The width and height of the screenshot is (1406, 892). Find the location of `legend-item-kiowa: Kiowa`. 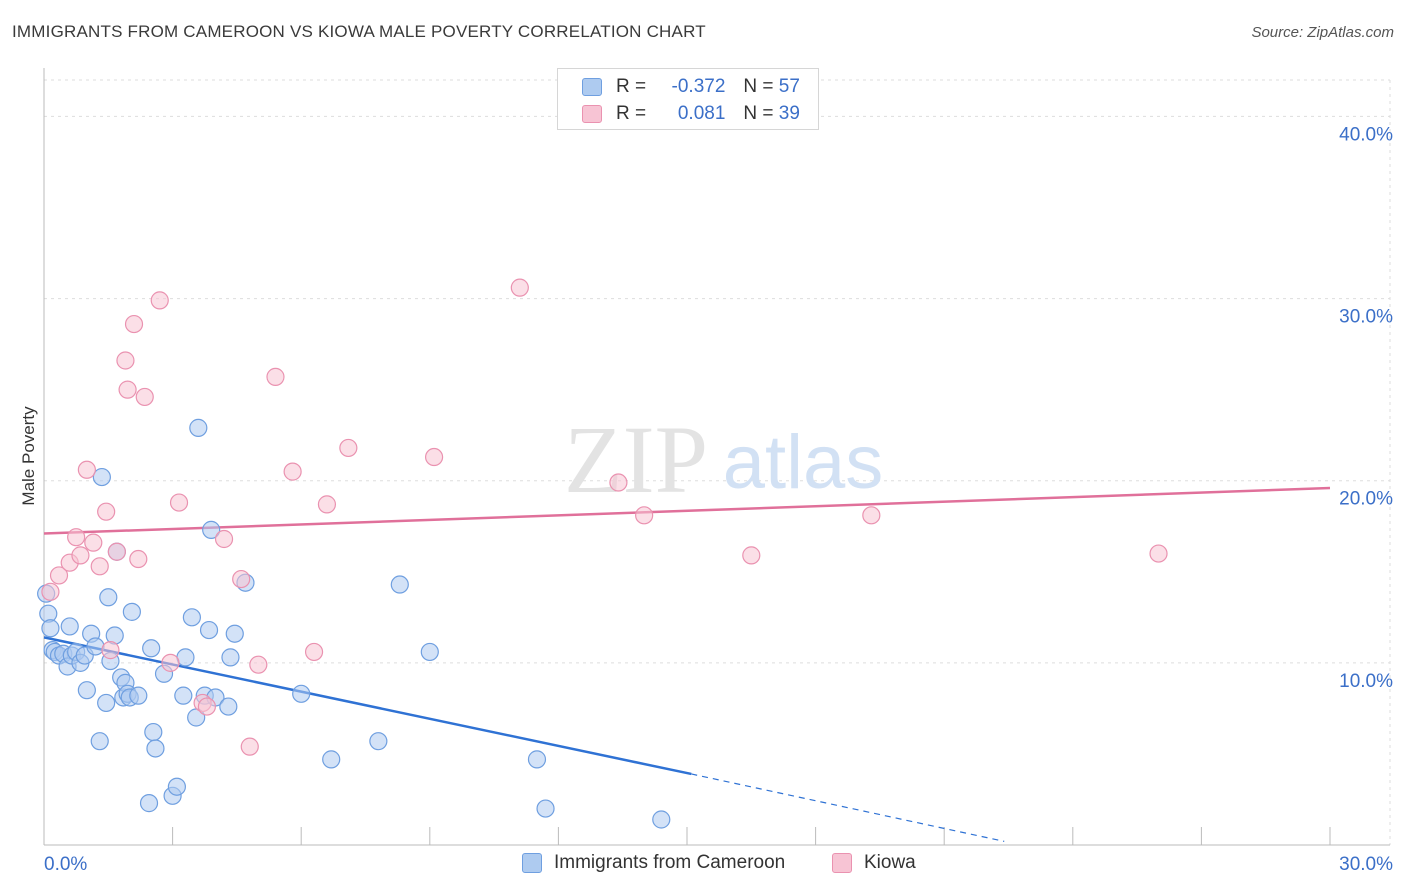

legend-item-kiowa: Kiowa is located at coordinates (874, 863).